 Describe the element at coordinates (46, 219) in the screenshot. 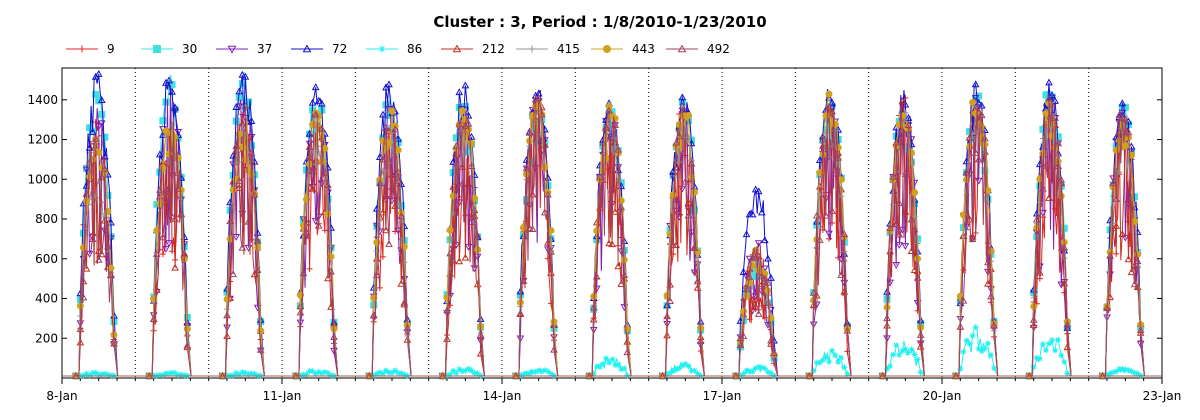

I see `y-tick-label: 800` at that location.